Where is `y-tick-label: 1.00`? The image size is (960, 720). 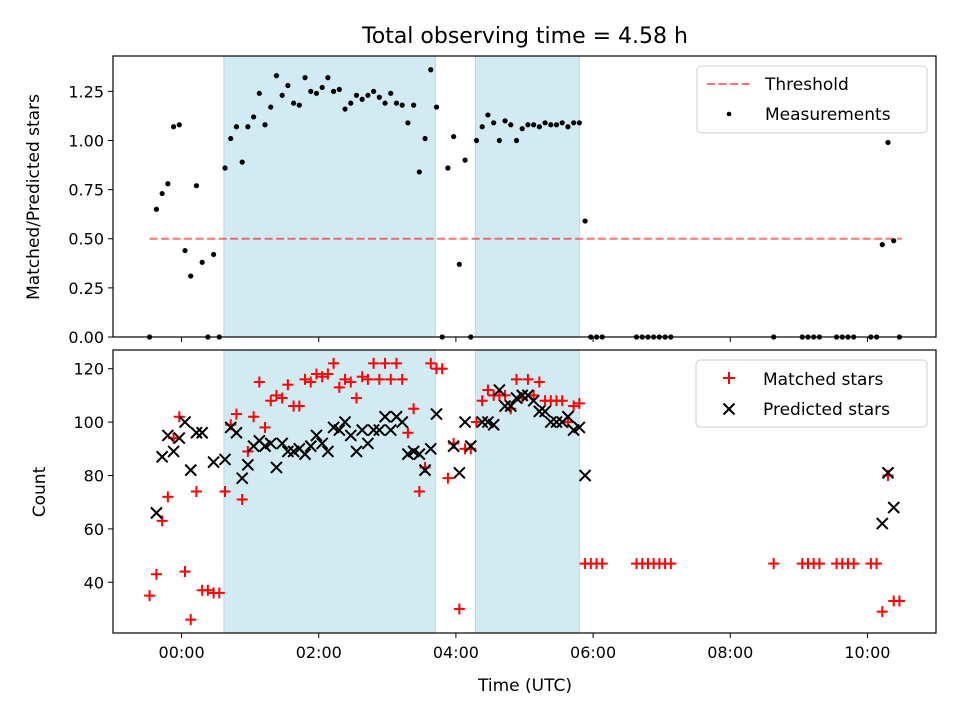
y-tick-label: 1.00 is located at coordinates (86, 140).